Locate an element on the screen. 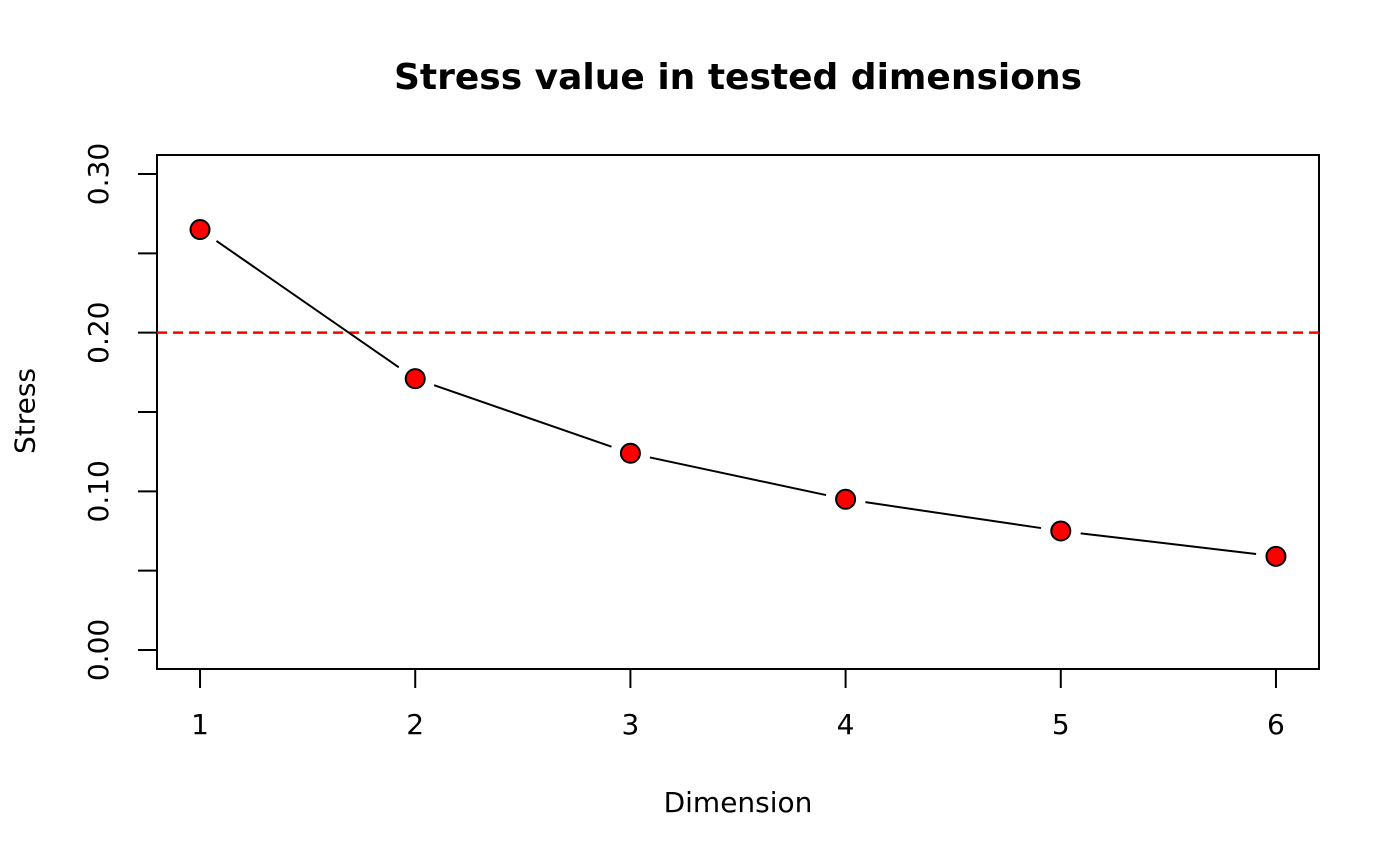  x-tick-label: 3 is located at coordinates (630, 724).